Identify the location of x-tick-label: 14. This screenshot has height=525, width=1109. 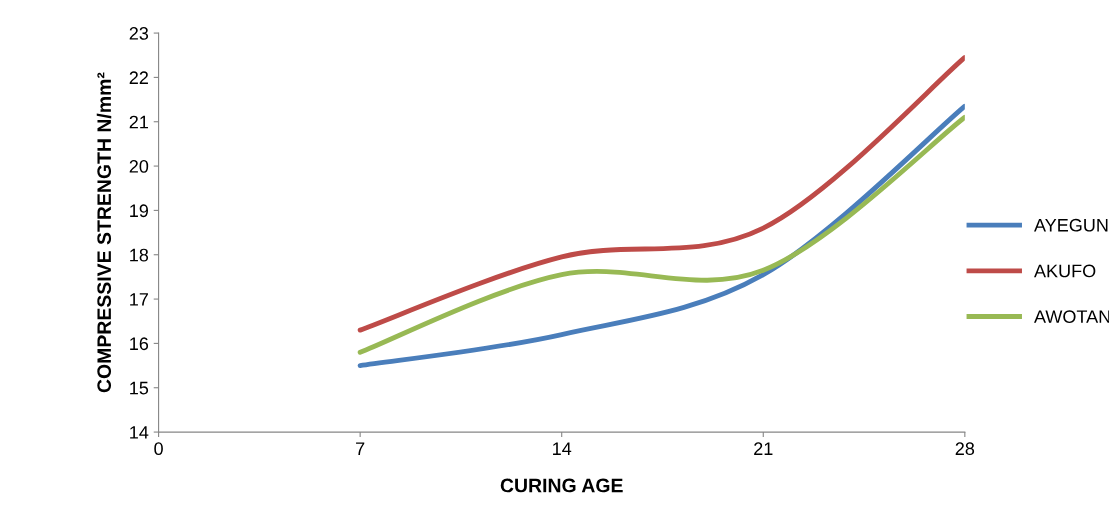
(562, 448).